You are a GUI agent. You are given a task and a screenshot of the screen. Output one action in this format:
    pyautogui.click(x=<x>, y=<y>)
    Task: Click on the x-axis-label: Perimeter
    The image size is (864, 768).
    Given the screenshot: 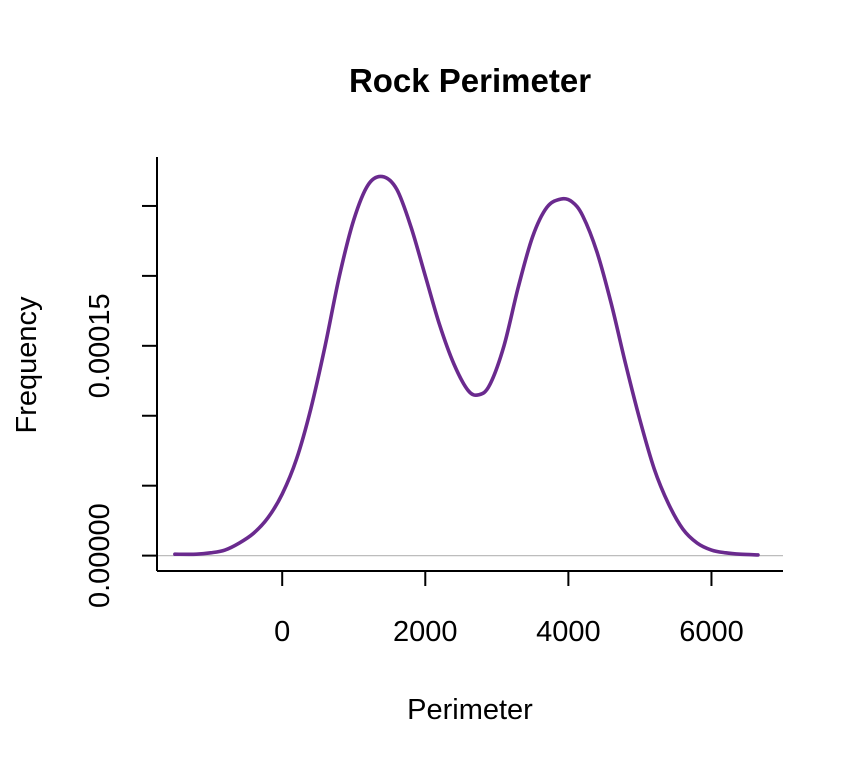 What is the action you would take?
    pyautogui.click(x=470, y=710)
    